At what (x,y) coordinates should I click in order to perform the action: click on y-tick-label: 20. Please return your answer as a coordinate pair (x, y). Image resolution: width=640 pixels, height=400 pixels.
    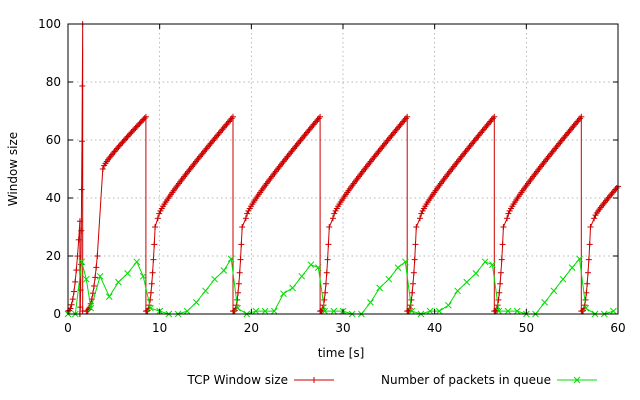
    Looking at the image, I should click on (53, 256).